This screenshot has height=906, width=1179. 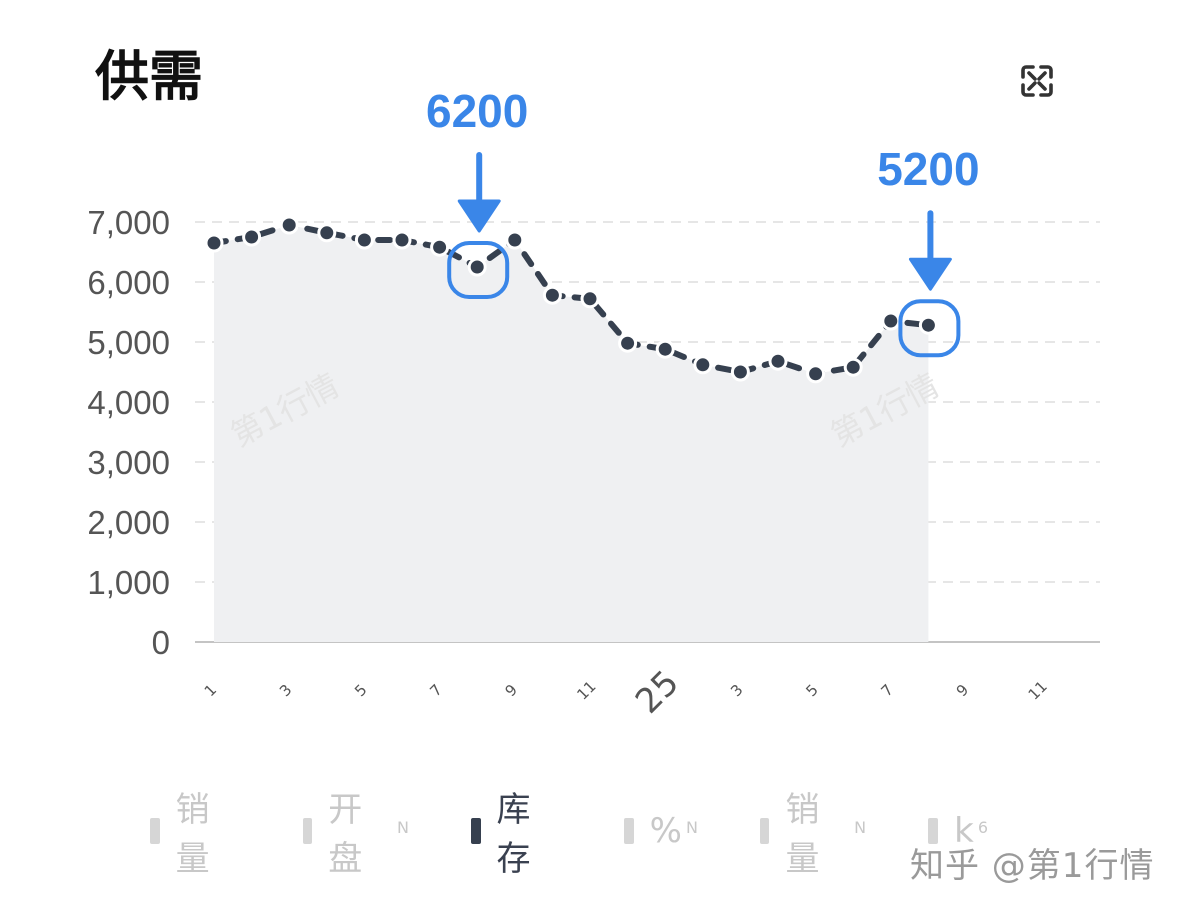 I want to click on annotation-label: 5200, so click(x=928, y=169).